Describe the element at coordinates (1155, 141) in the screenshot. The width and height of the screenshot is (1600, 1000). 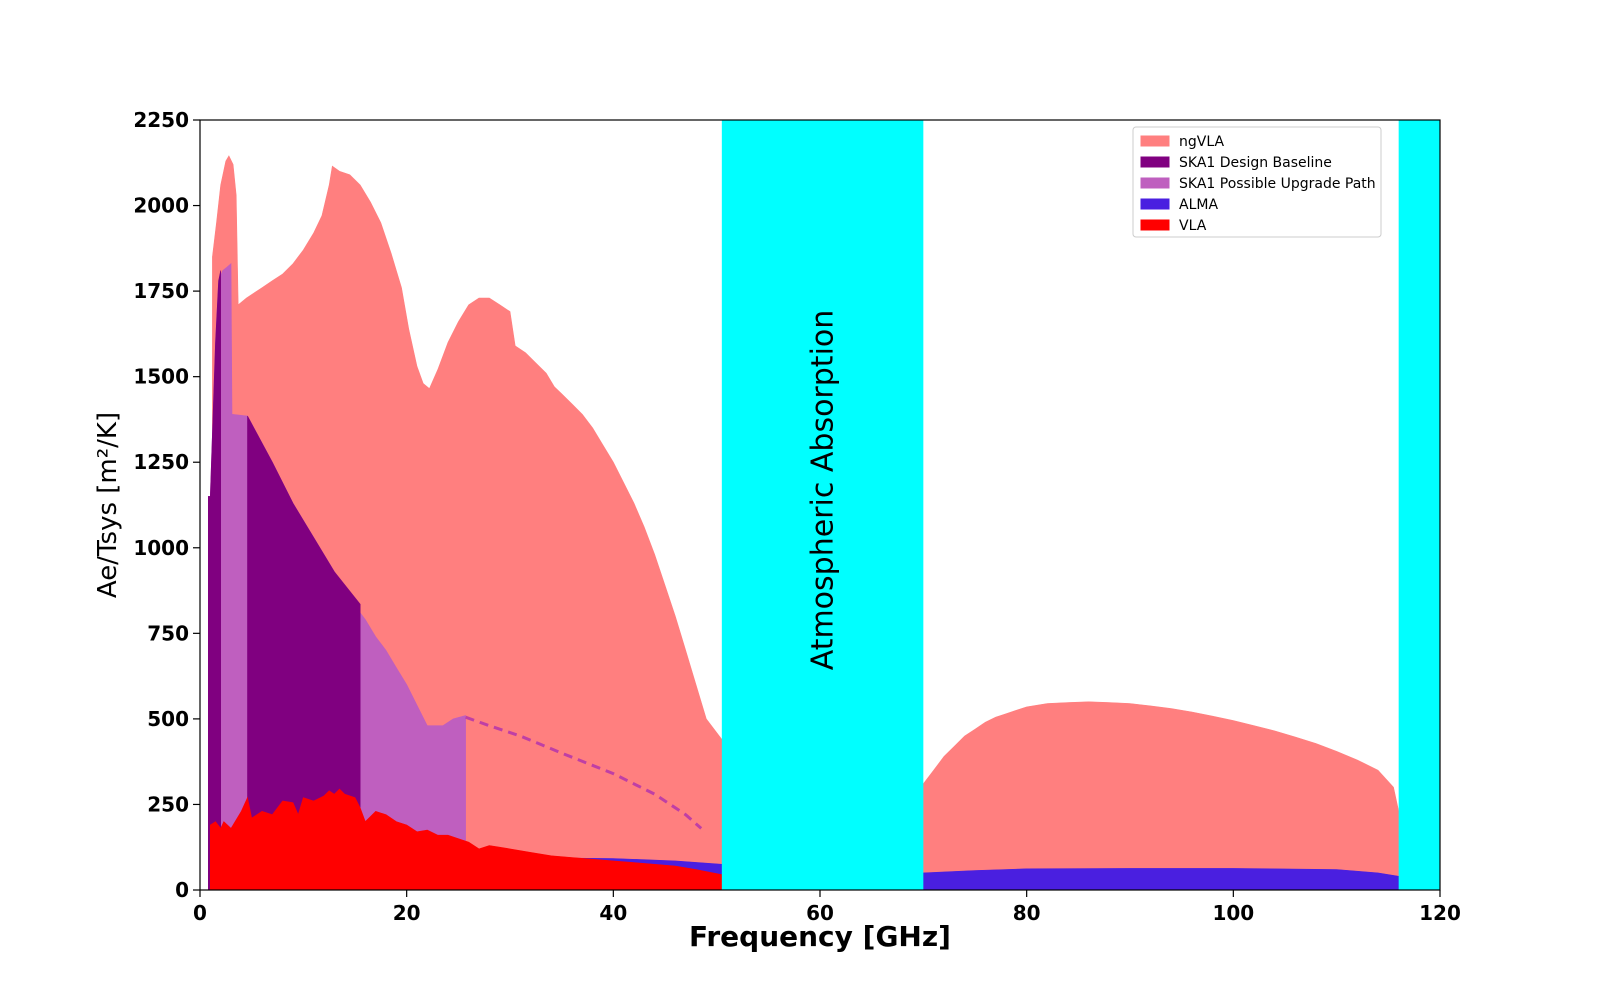
I see `legend-swatch-ngvla` at that location.